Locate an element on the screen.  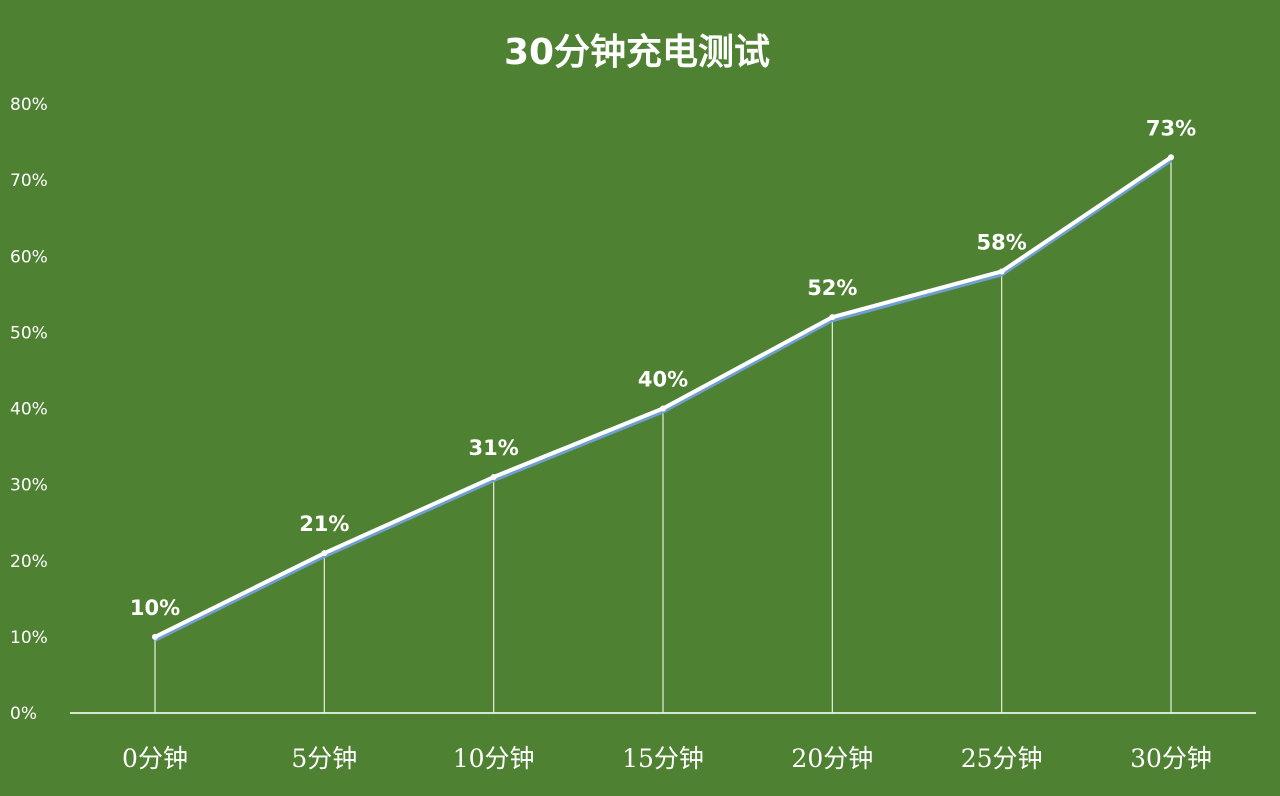
y-tick-label: 20% is located at coordinates (29, 562).